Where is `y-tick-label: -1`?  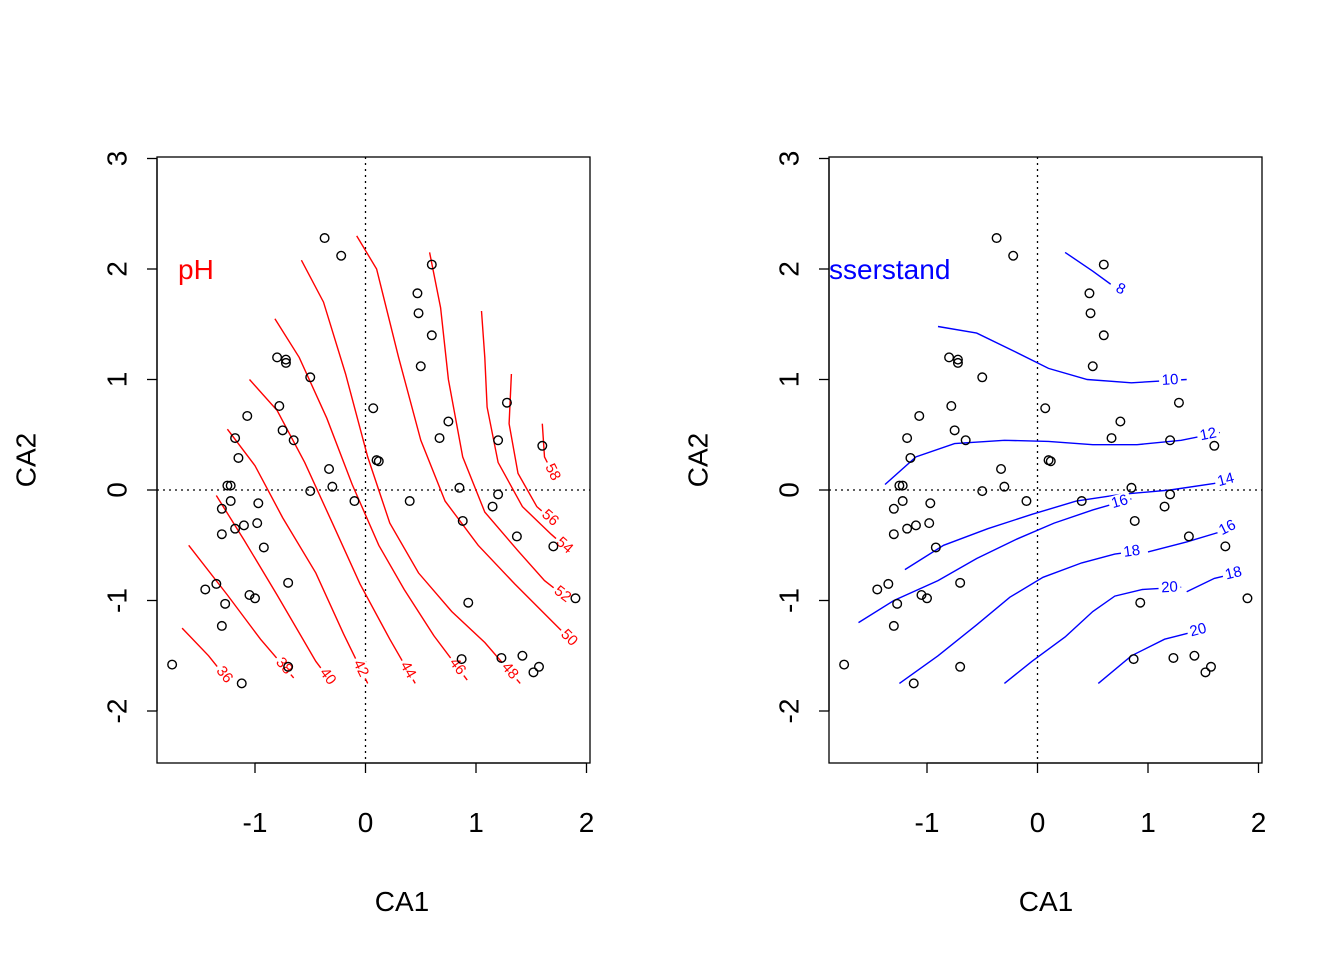
y-tick-label: -1 is located at coordinates (788, 600).